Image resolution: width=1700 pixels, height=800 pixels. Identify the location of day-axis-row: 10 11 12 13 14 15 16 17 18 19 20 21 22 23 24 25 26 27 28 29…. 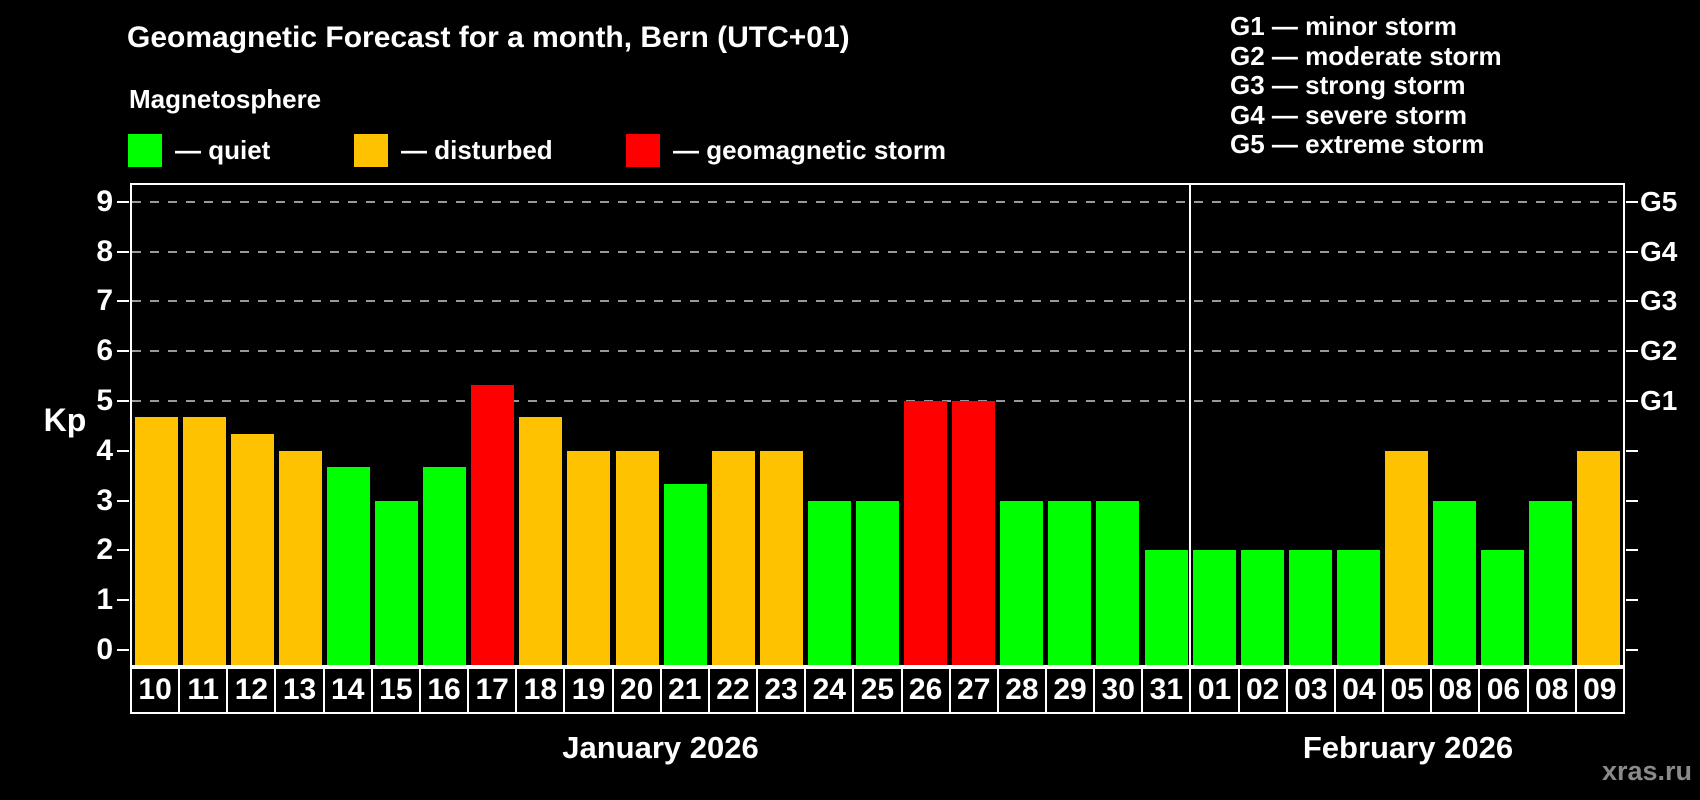
(877, 690).